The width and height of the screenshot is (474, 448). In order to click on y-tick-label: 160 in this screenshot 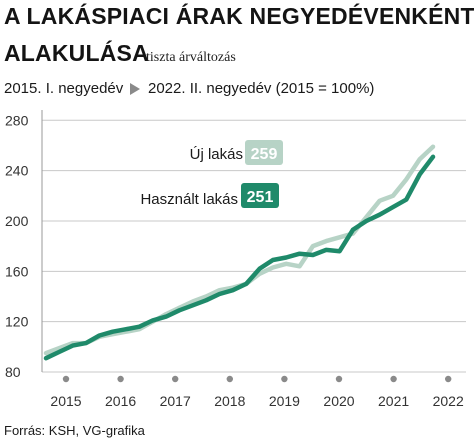, I will do `click(17, 271)`.